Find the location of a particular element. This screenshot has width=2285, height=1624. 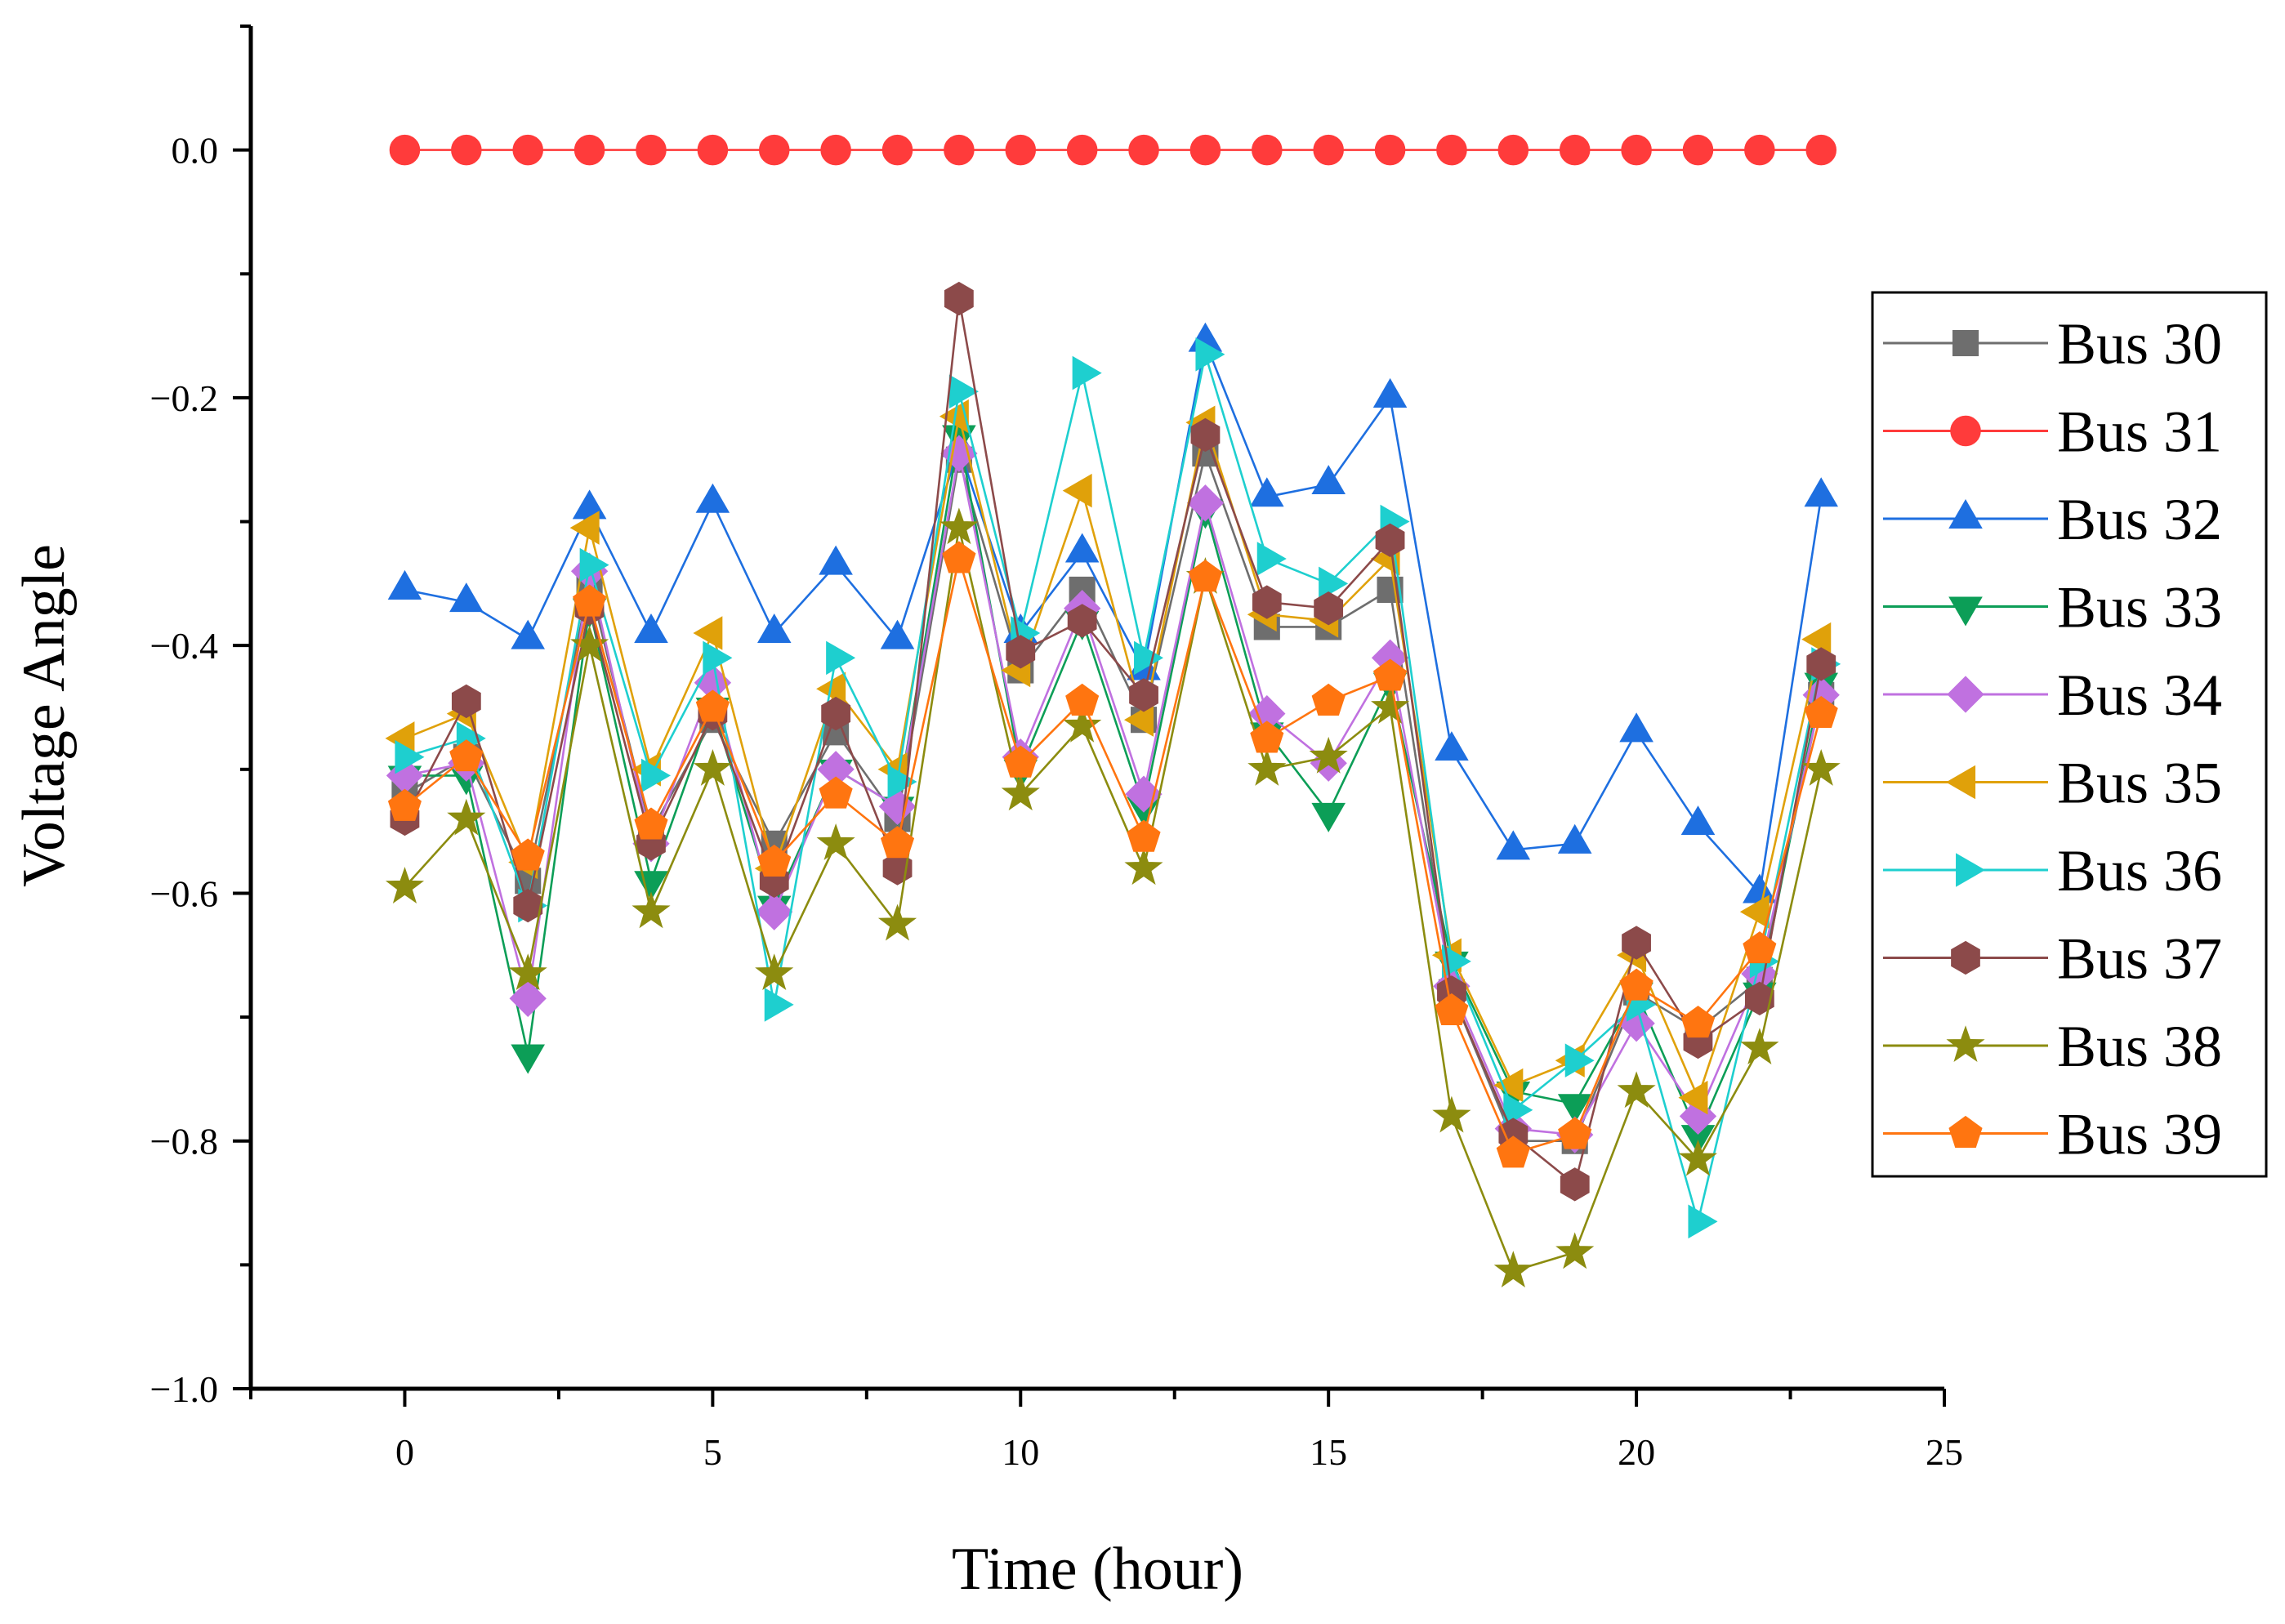

legend-item: Bus 33 is located at coordinates (2052, 607).